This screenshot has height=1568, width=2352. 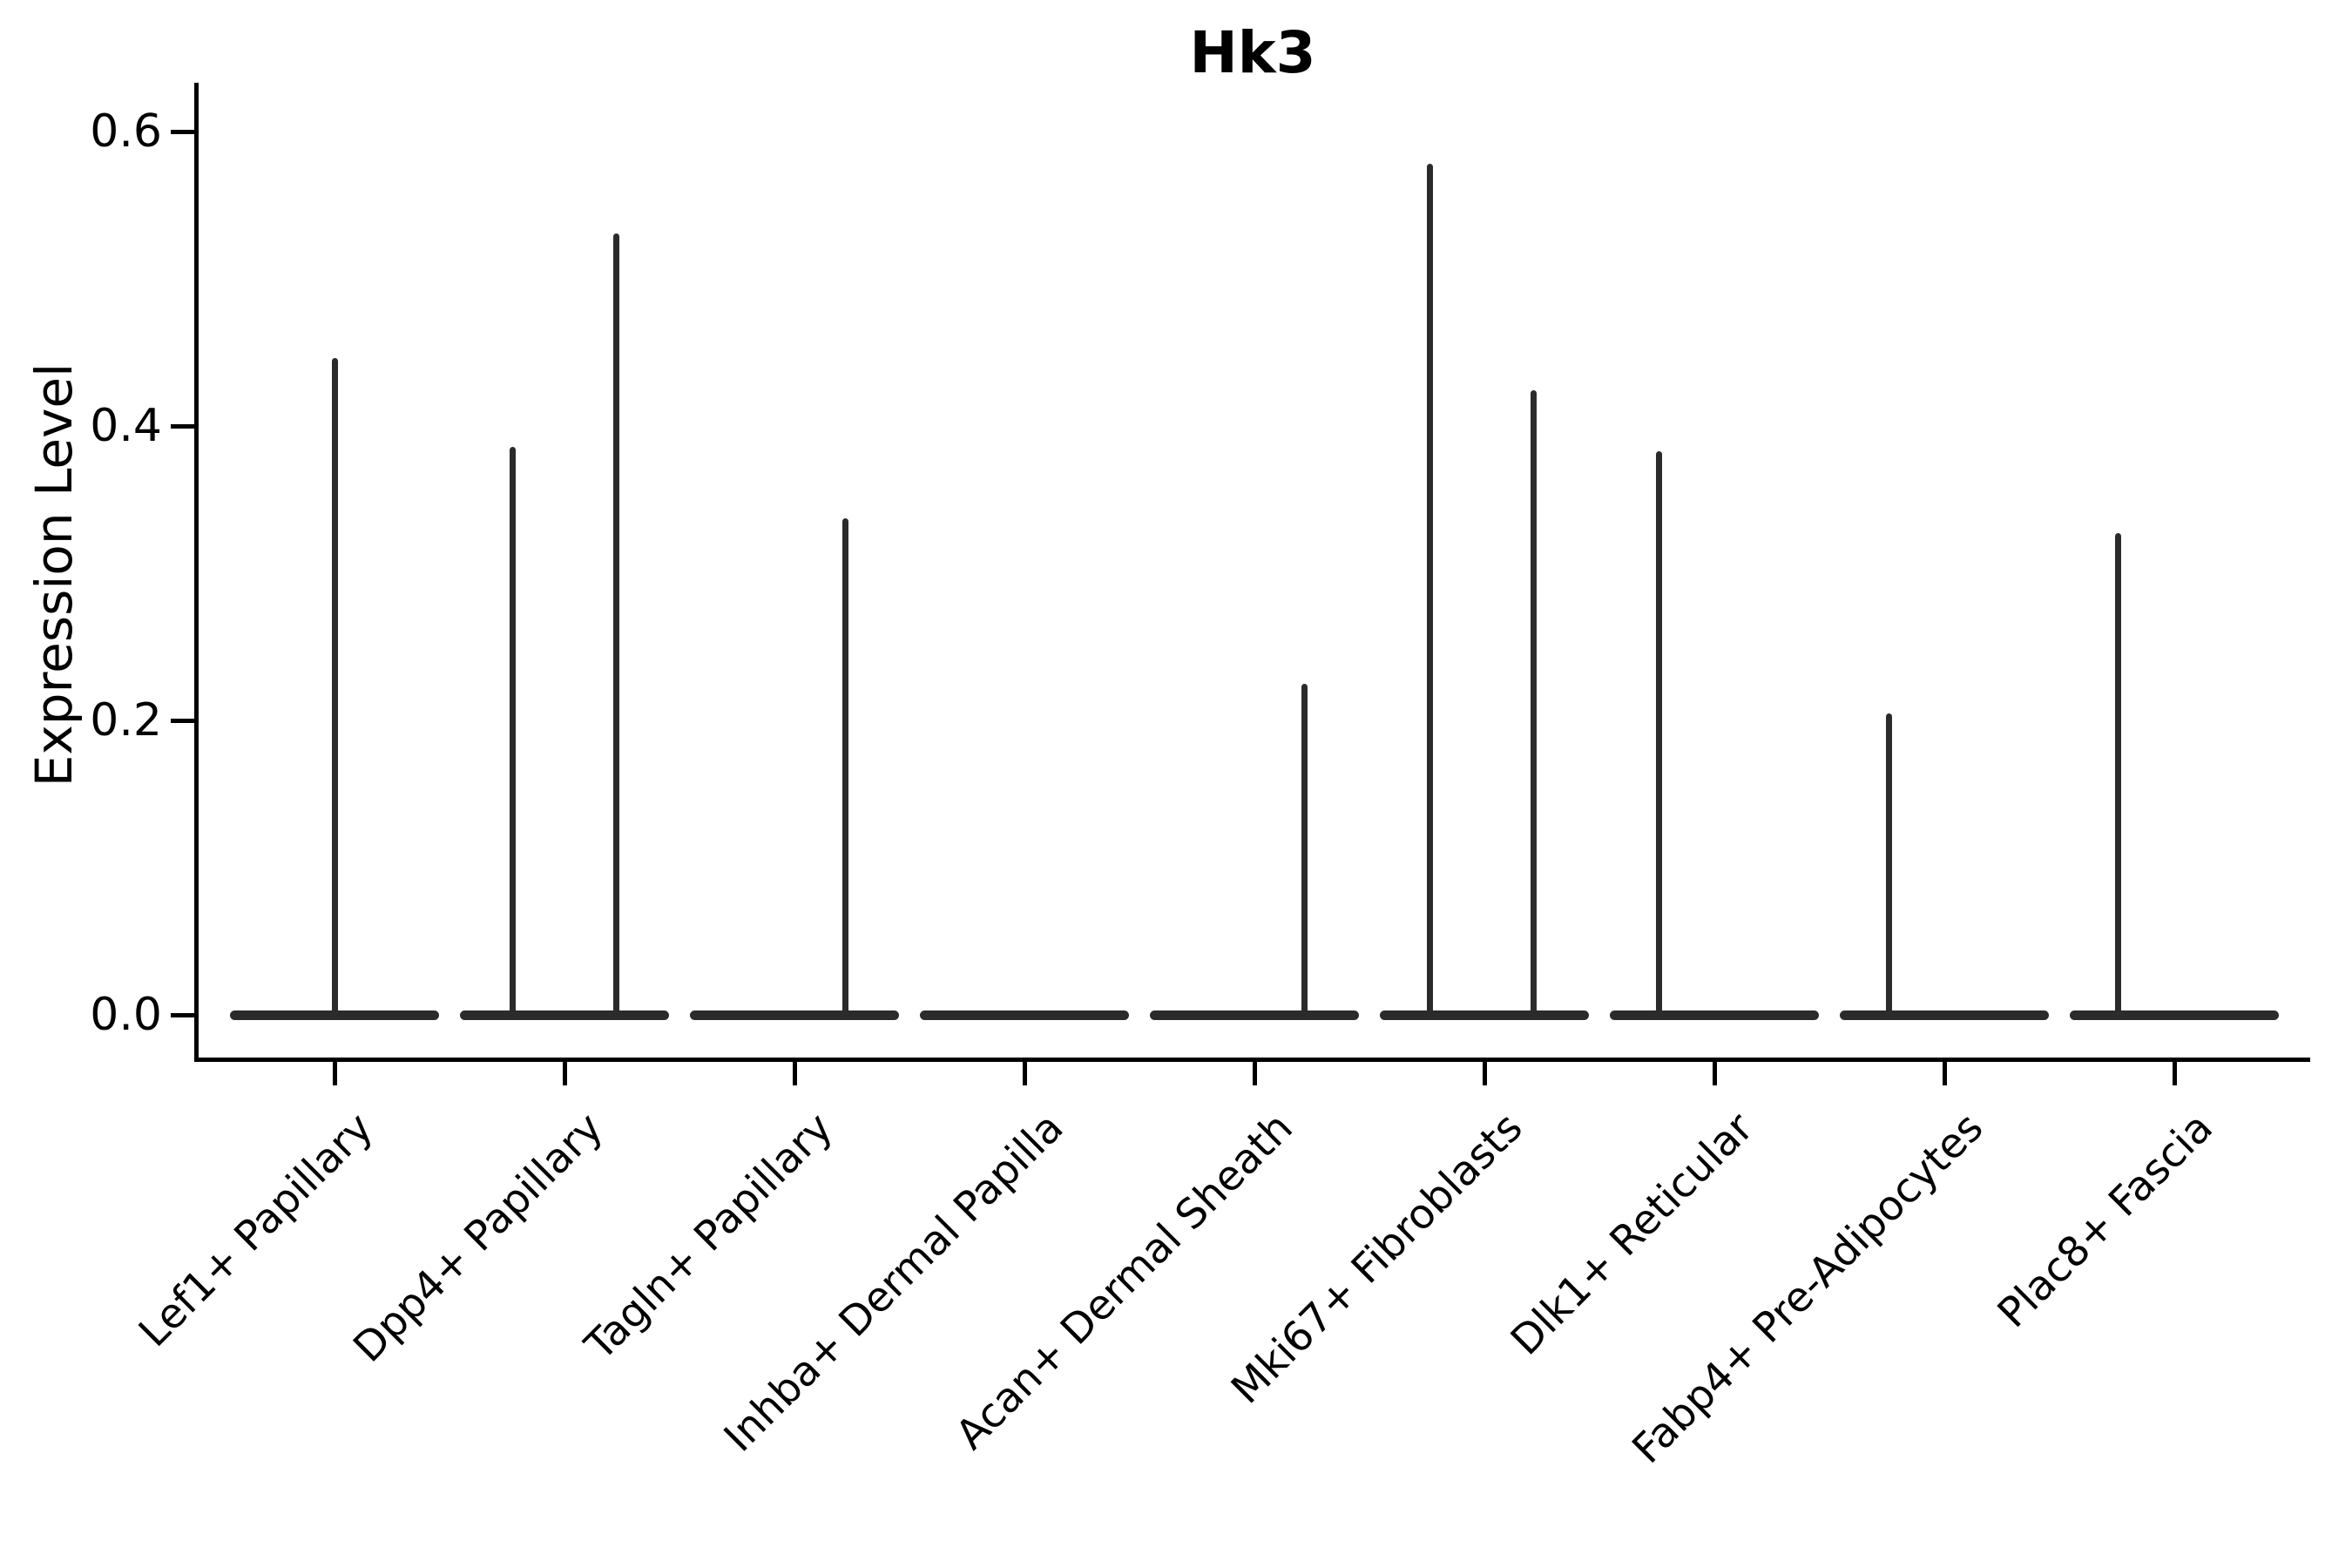 I want to click on y-tick-label: 0.0, so click(x=126, y=1015).